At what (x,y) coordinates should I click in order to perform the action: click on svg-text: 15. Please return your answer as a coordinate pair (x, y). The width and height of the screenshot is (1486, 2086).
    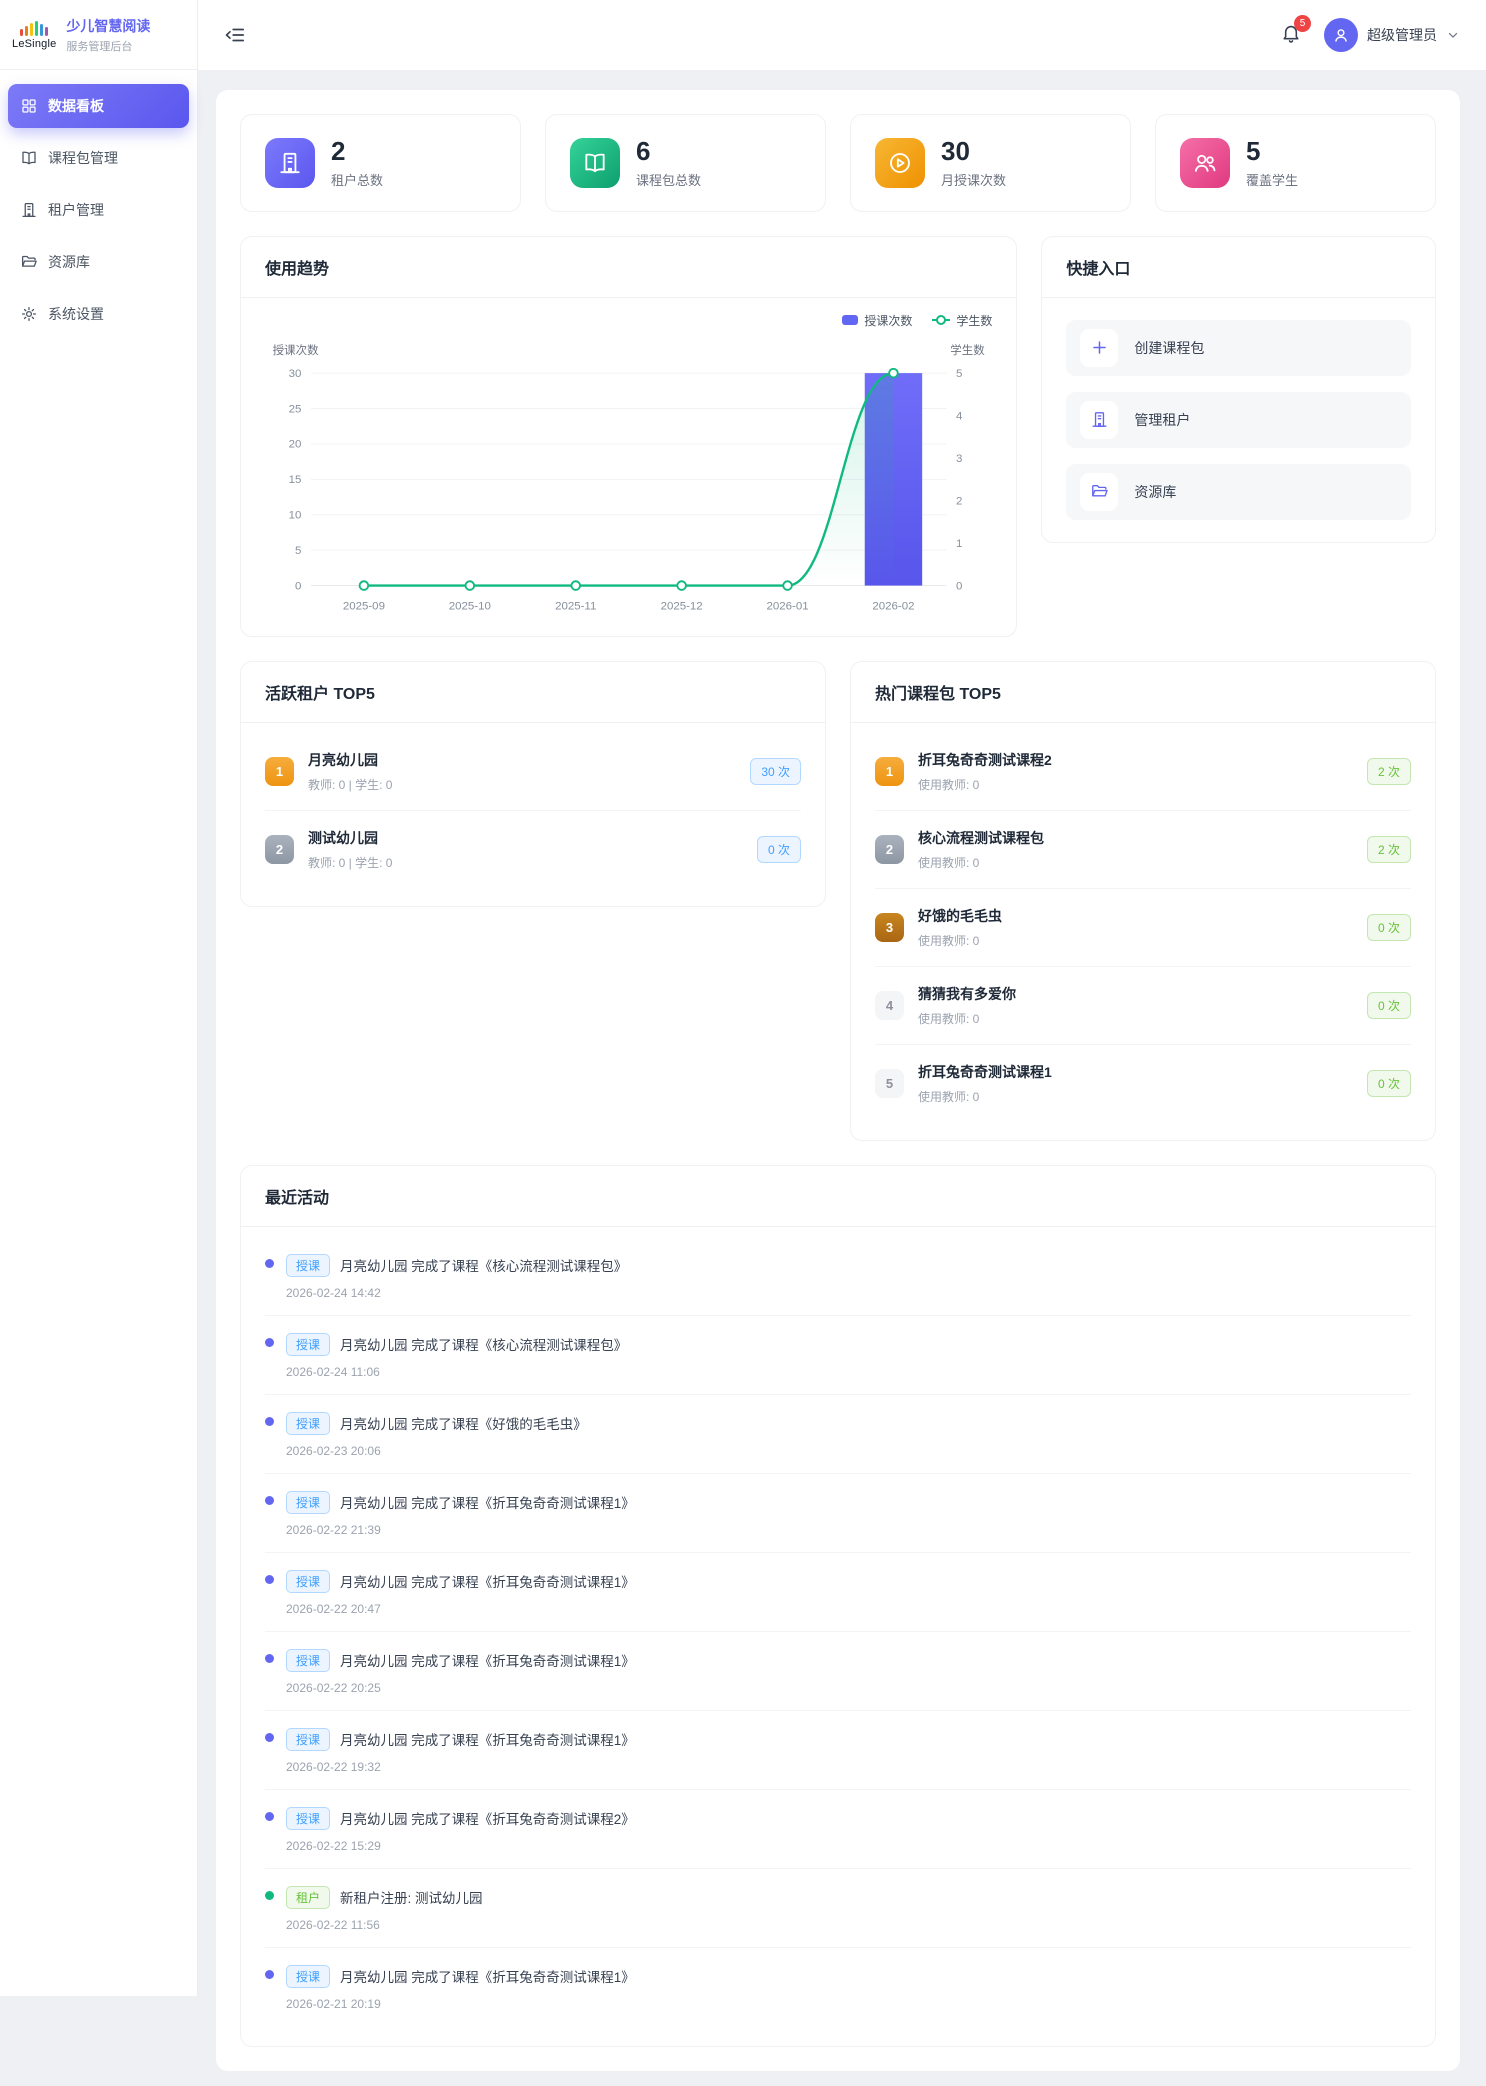
    Looking at the image, I should click on (295, 480).